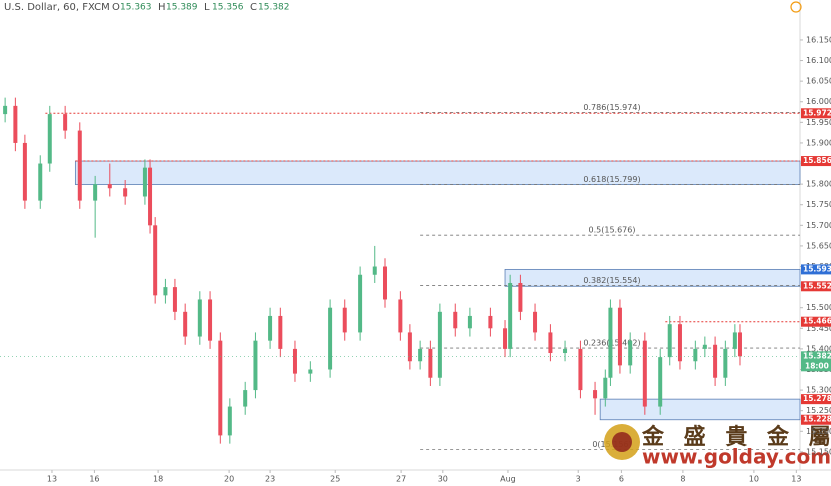 Image resolution: width=831 pixels, height=486 pixels. What do you see at coordinates (754, 479) in the screenshot?
I see `x-tick-label: 10` at bounding box center [754, 479].